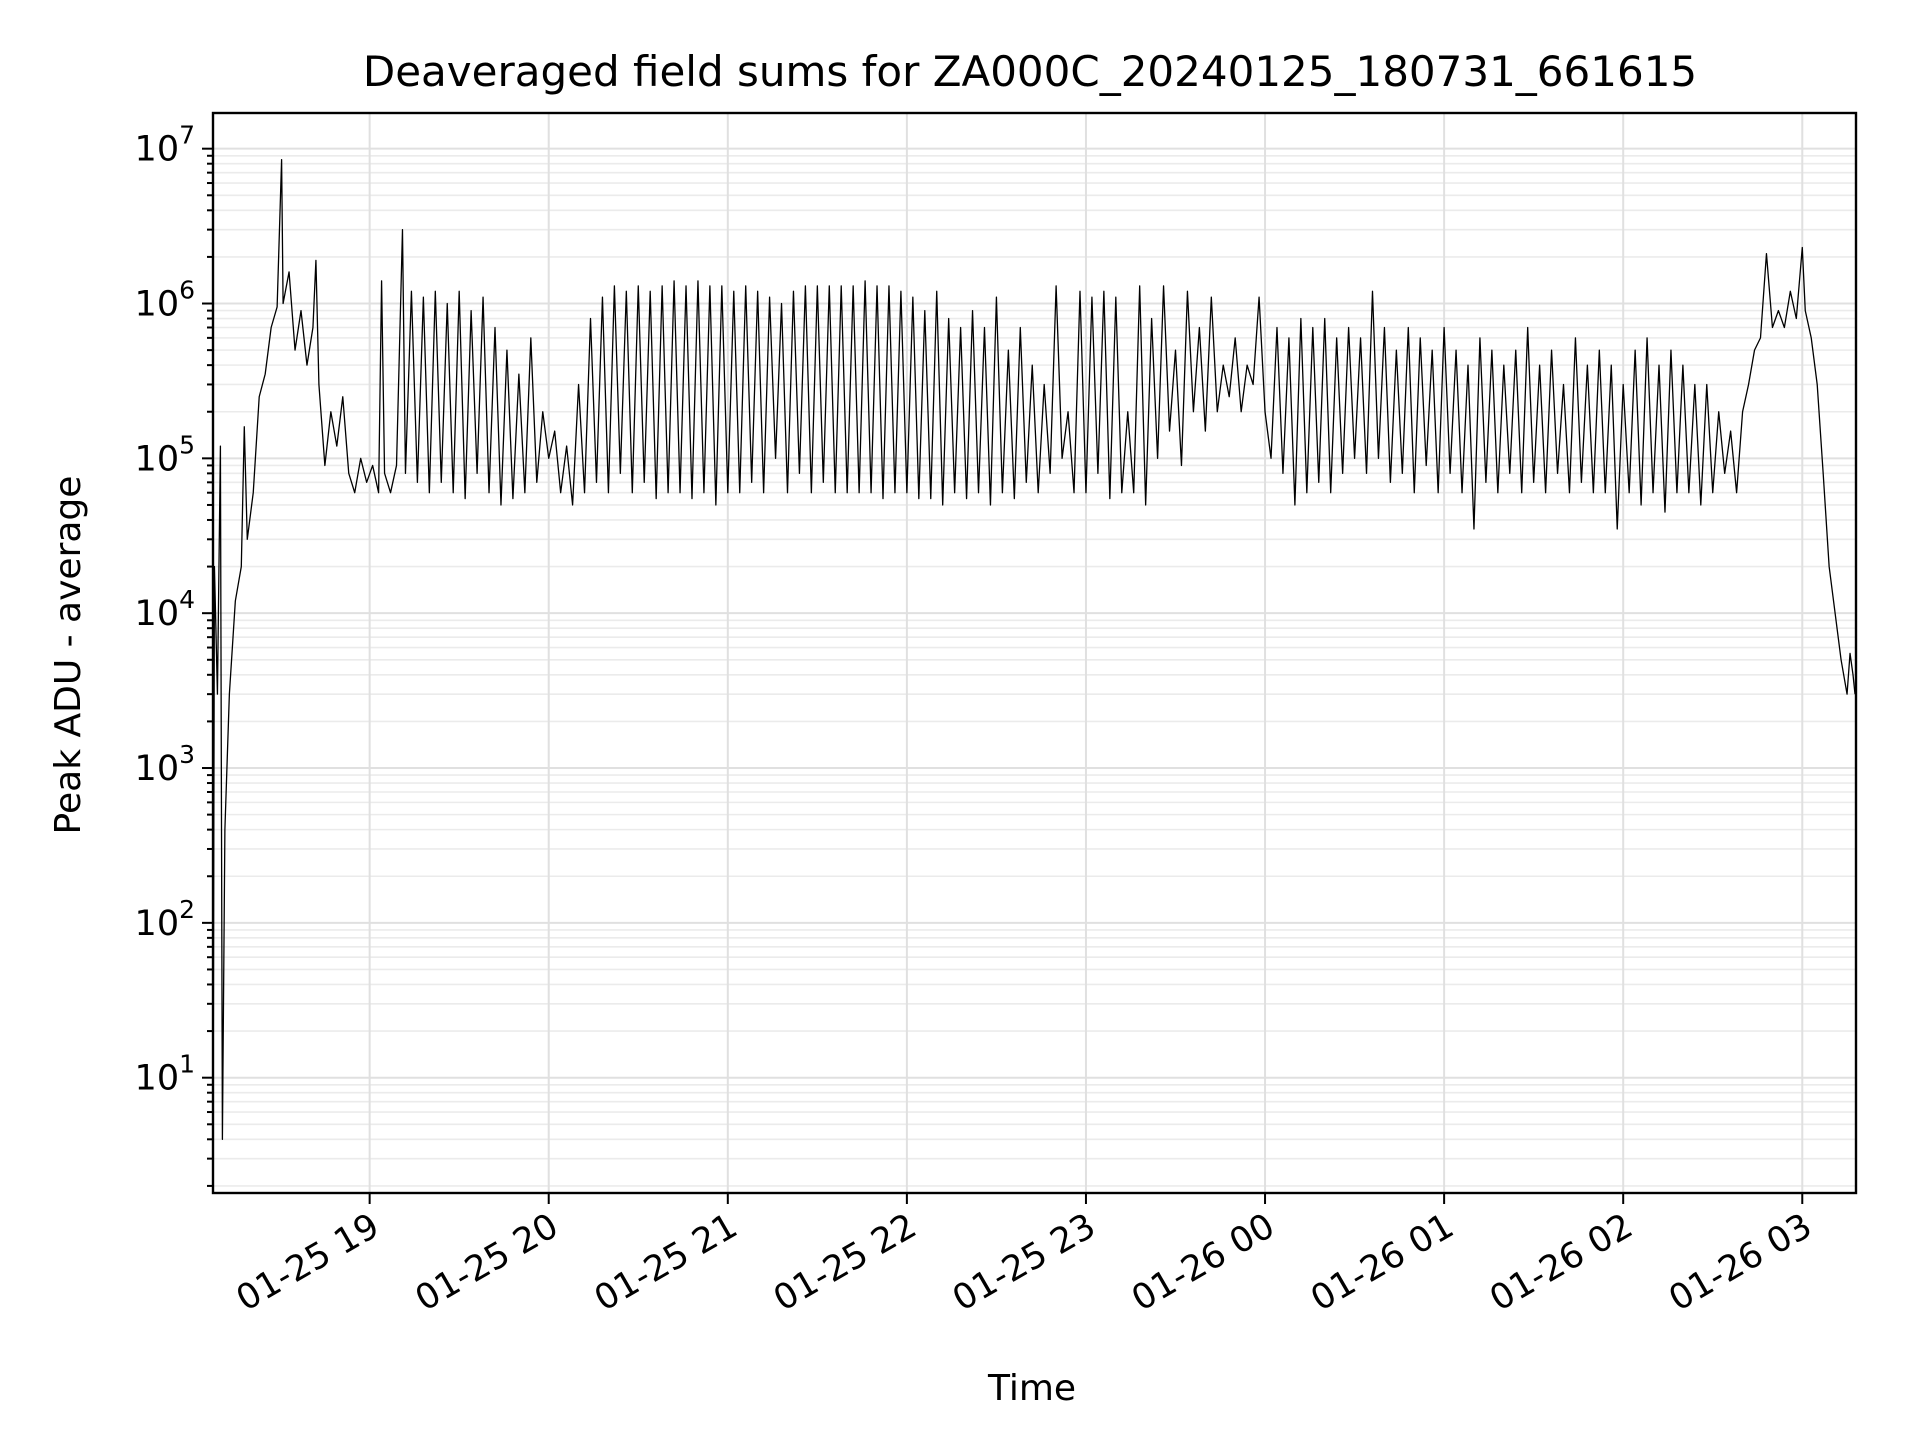  Describe the element at coordinates (165, 300) in the screenshot. I see `y-tick-label: 10⁶` at that location.